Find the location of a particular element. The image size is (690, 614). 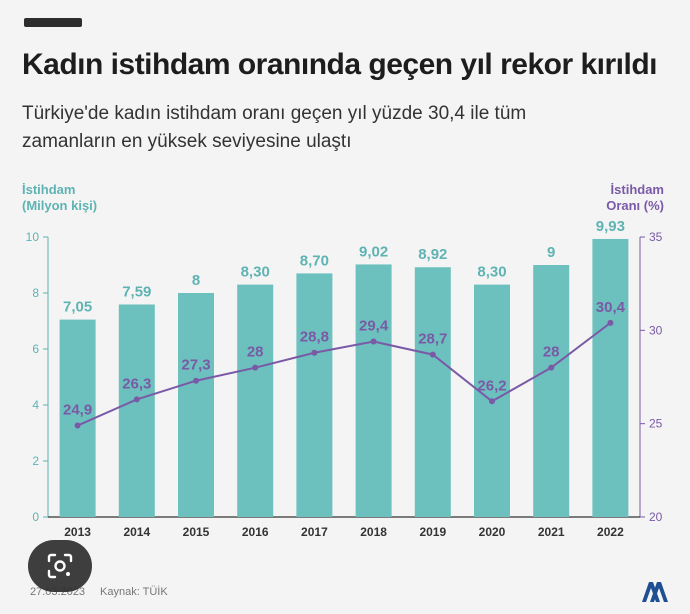

left-axis-tick-label: 8 is located at coordinates (35, 293).